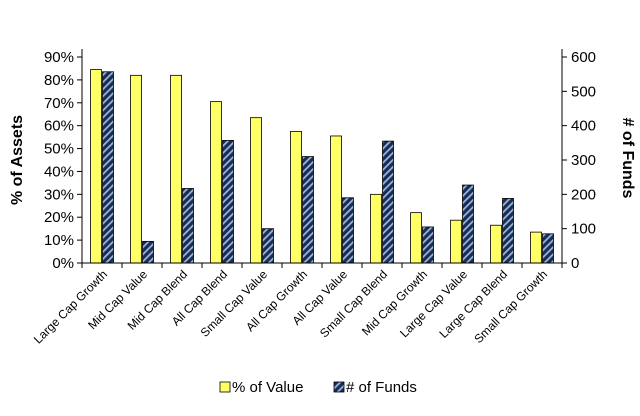  I want to click on y2-tick-label: 400, so click(583, 126).